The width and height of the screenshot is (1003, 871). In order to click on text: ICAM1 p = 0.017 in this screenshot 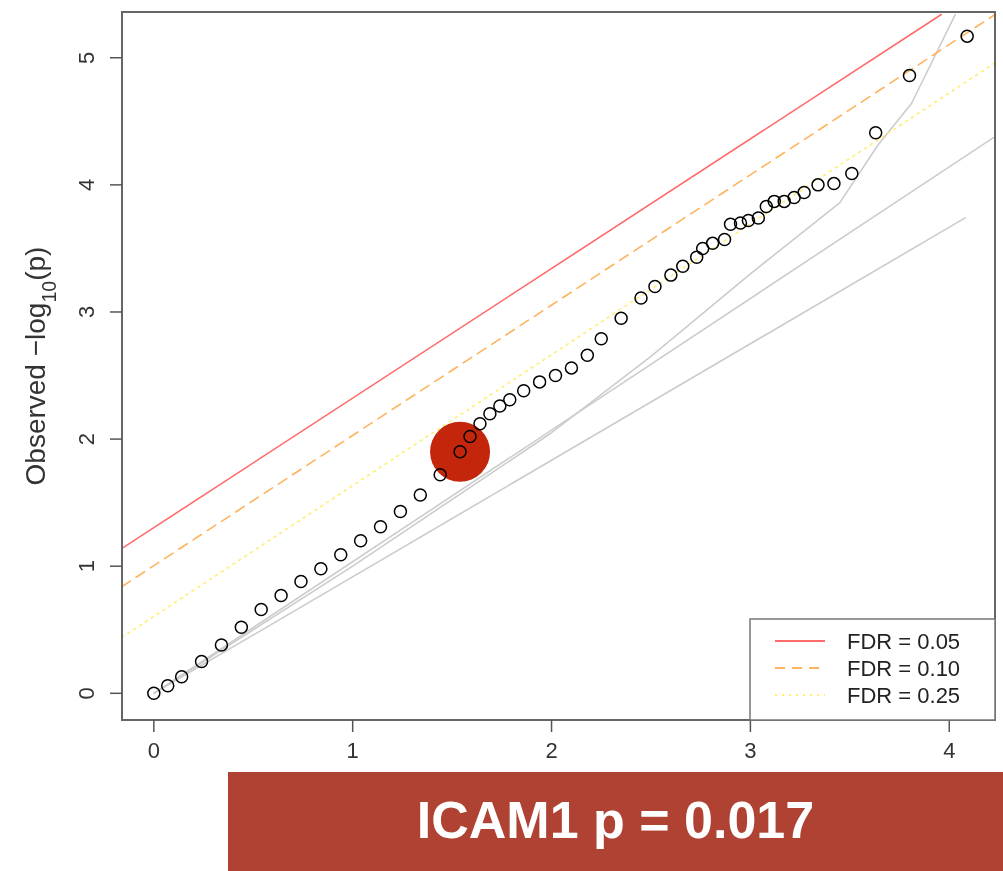, I will do `click(615, 820)`.